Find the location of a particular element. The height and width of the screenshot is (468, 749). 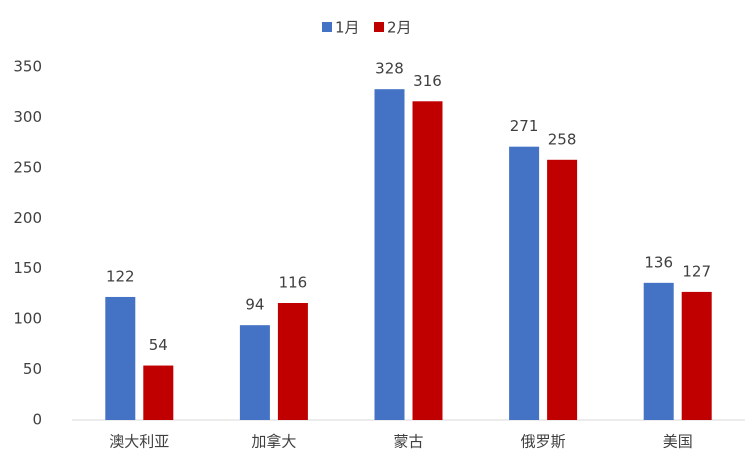

y-tick-label: 0 is located at coordinates (37, 420).